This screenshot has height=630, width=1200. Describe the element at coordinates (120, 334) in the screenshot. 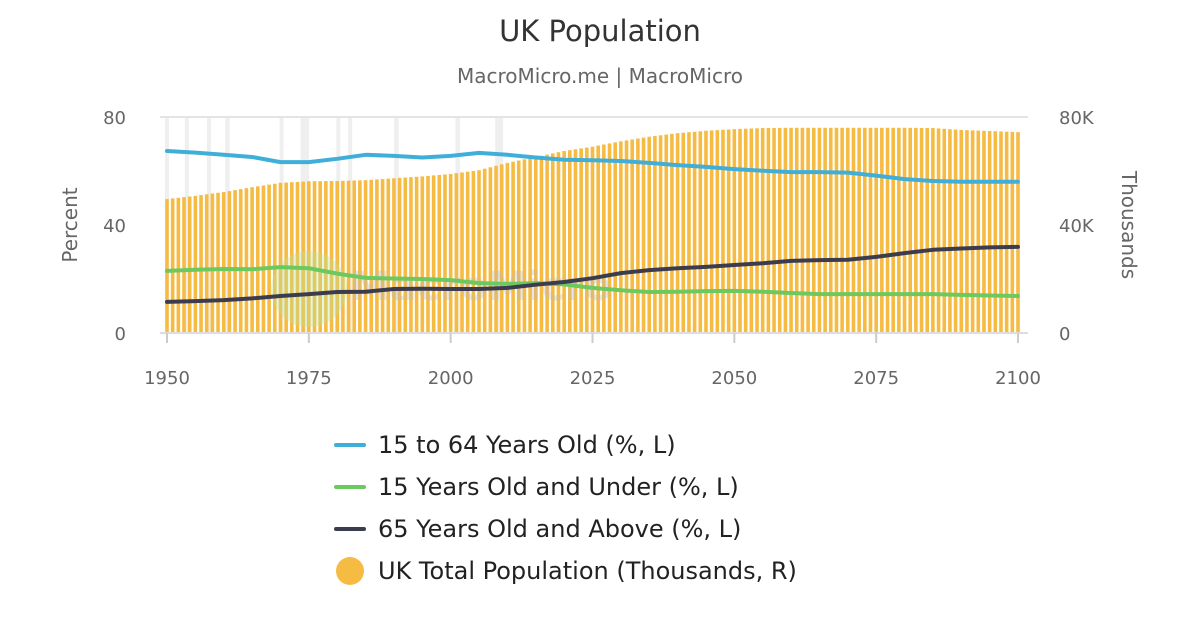

I see `left-y-tick-label: 0` at that location.